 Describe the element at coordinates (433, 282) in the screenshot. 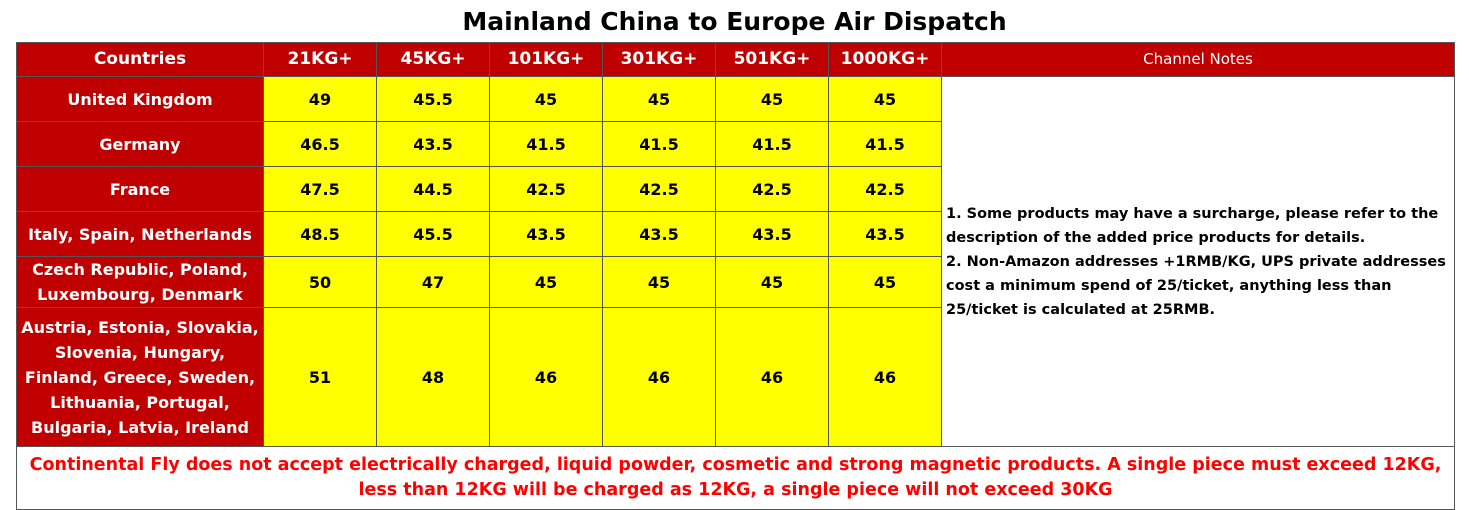

I see `price-cell: 47` at that location.